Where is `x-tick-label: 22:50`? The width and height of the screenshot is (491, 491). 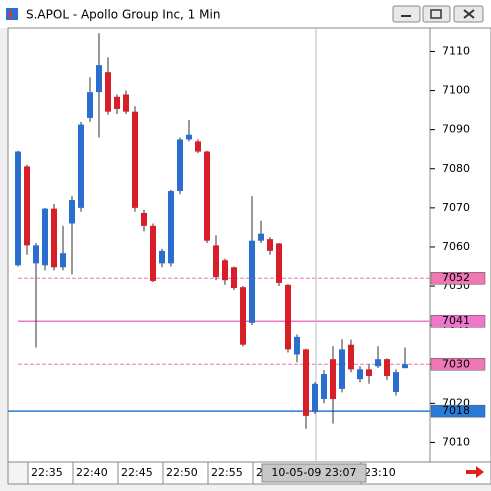 x-tick-label: 22:50 is located at coordinates (182, 472).